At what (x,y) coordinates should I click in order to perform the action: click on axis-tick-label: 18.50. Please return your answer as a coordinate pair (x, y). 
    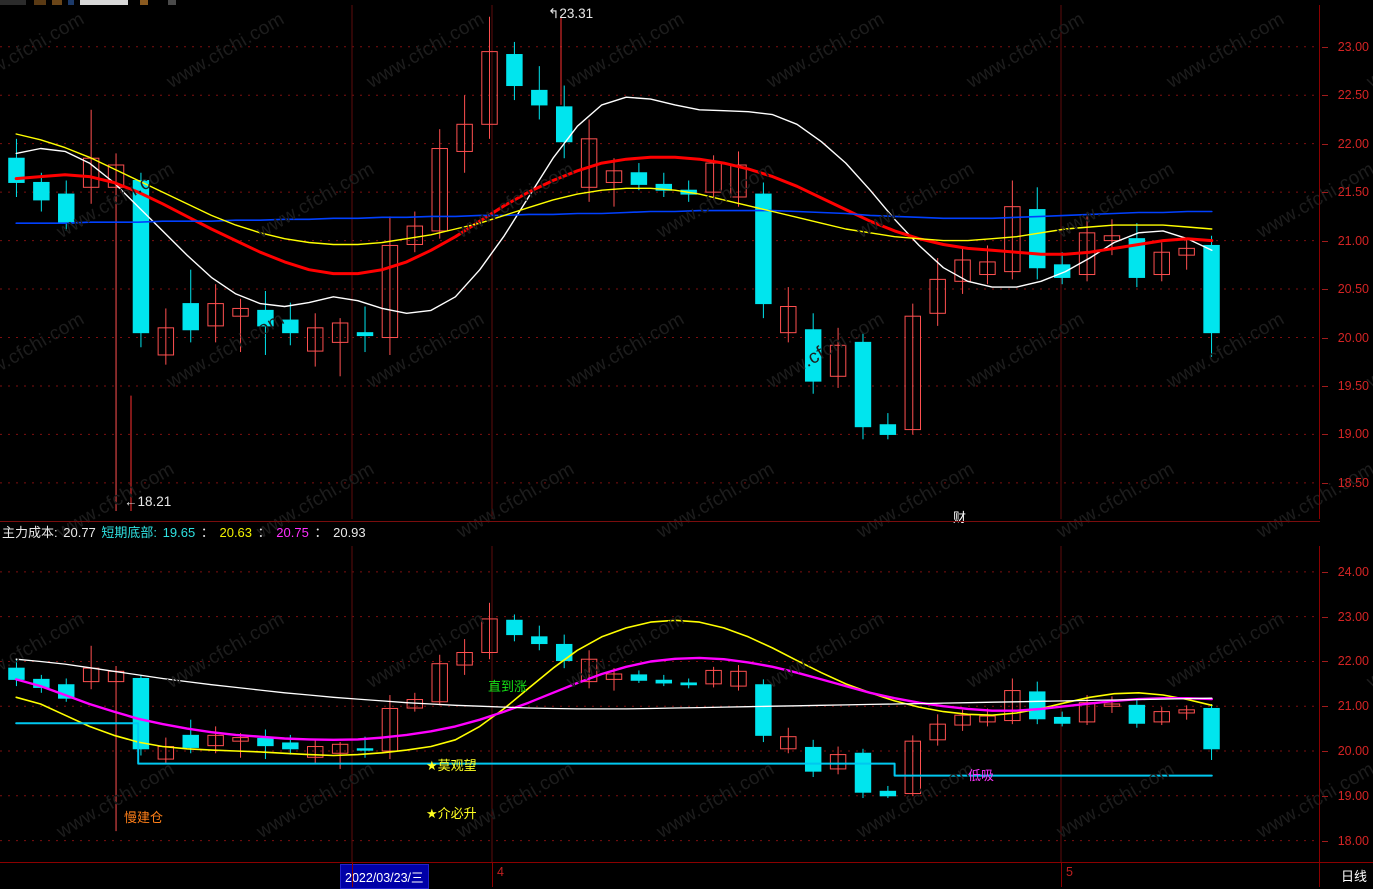
    Looking at the image, I should click on (1353, 482).